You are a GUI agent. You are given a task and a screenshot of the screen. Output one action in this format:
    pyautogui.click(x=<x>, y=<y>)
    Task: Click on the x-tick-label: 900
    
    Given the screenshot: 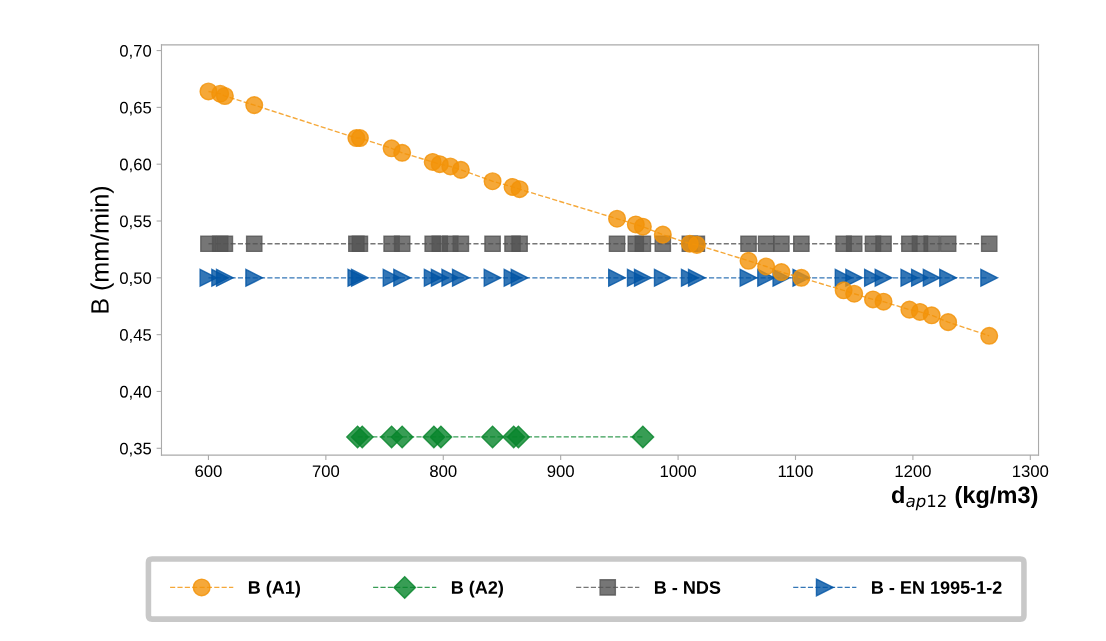 What is the action you would take?
    pyautogui.click(x=560, y=471)
    